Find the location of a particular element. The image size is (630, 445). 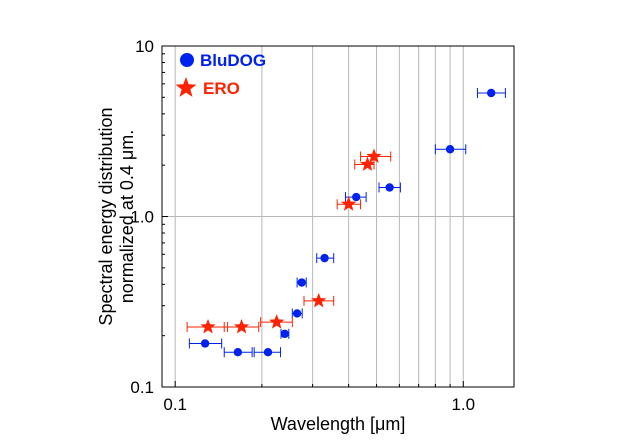

series-ero is located at coordinates (289, 241).